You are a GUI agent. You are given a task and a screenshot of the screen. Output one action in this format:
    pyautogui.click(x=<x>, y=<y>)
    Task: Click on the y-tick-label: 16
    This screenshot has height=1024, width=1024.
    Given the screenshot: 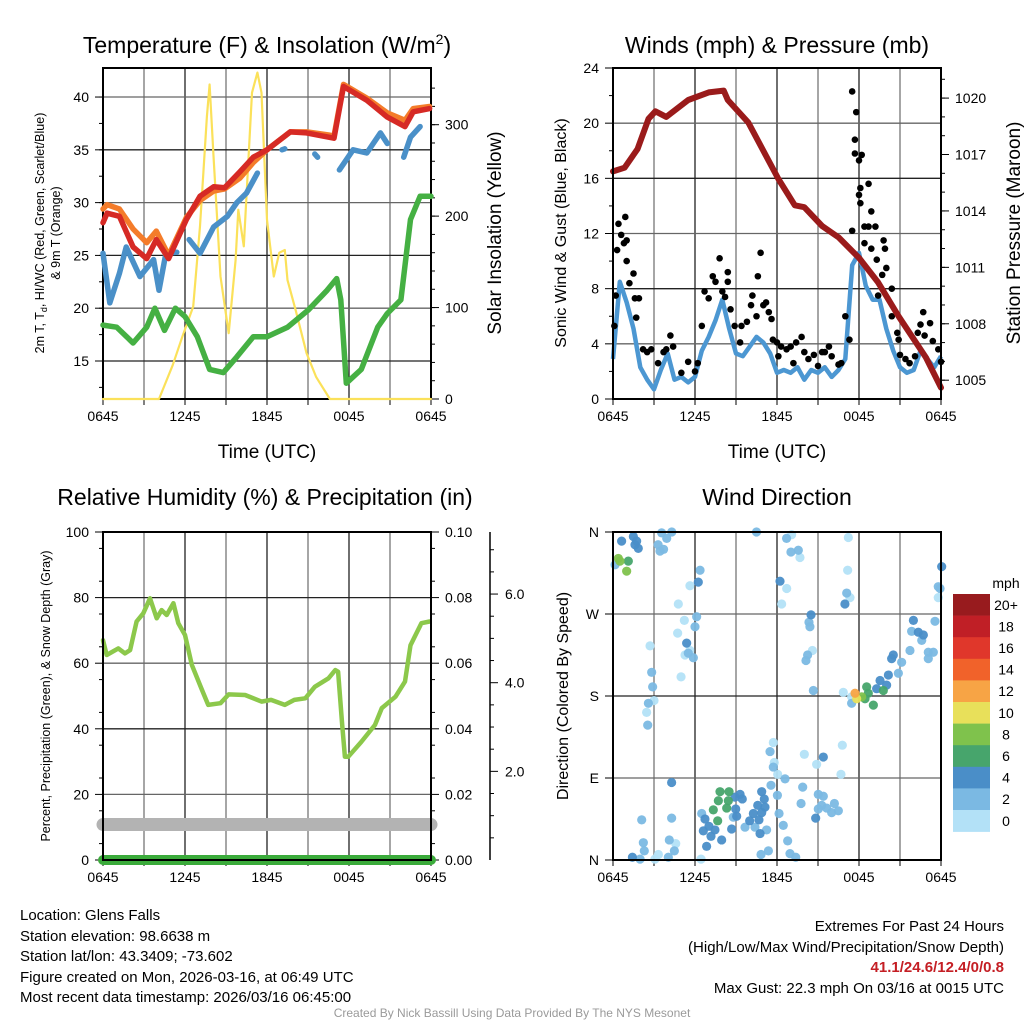 What is the action you would take?
    pyautogui.click(x=591, y=178)
    